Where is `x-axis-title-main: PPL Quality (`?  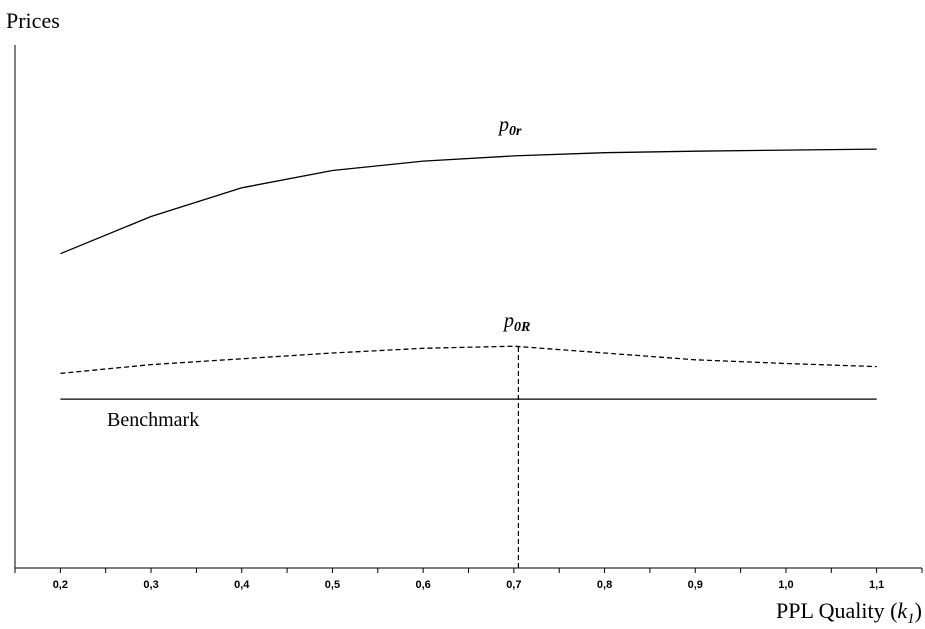 x-axis-title-main: PPL Quality ( is located at coordinates (836, 610).